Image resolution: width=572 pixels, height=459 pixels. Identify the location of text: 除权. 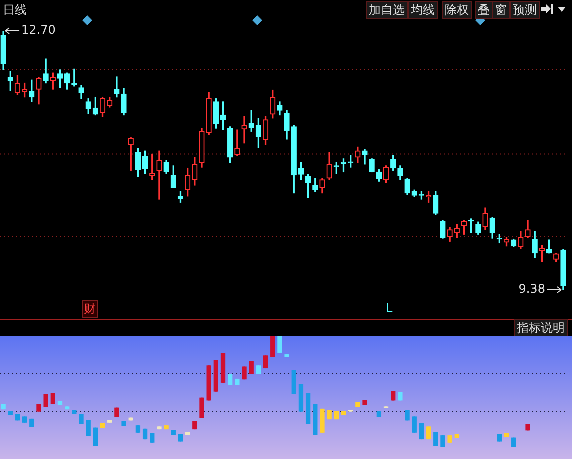
(457, 10).